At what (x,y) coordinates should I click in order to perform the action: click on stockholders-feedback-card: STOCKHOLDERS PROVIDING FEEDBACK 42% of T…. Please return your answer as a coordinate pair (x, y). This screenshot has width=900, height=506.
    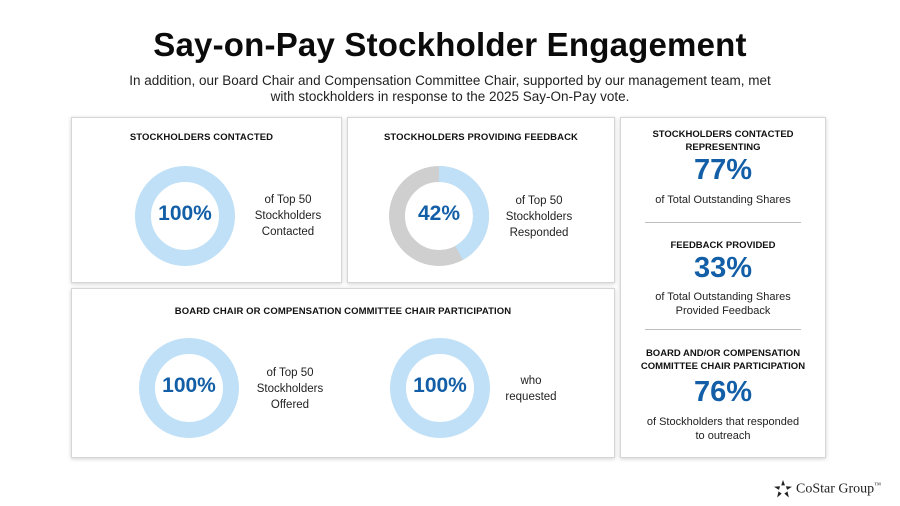
    Looking at the image, I should click on (481, 200).